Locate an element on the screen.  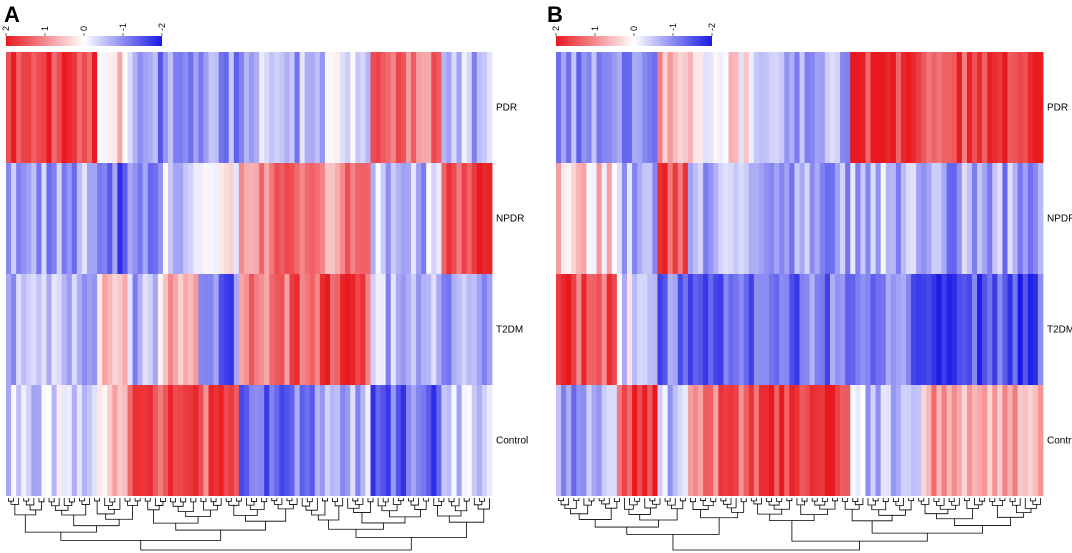
colorbar-tick-label: 2 is located at coordinates (556, 28).